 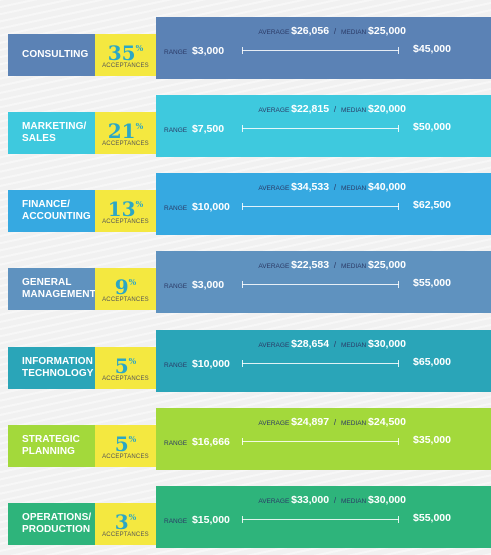 I want to click on range-min: RANGE $7,500, so click(x=194, y=129).